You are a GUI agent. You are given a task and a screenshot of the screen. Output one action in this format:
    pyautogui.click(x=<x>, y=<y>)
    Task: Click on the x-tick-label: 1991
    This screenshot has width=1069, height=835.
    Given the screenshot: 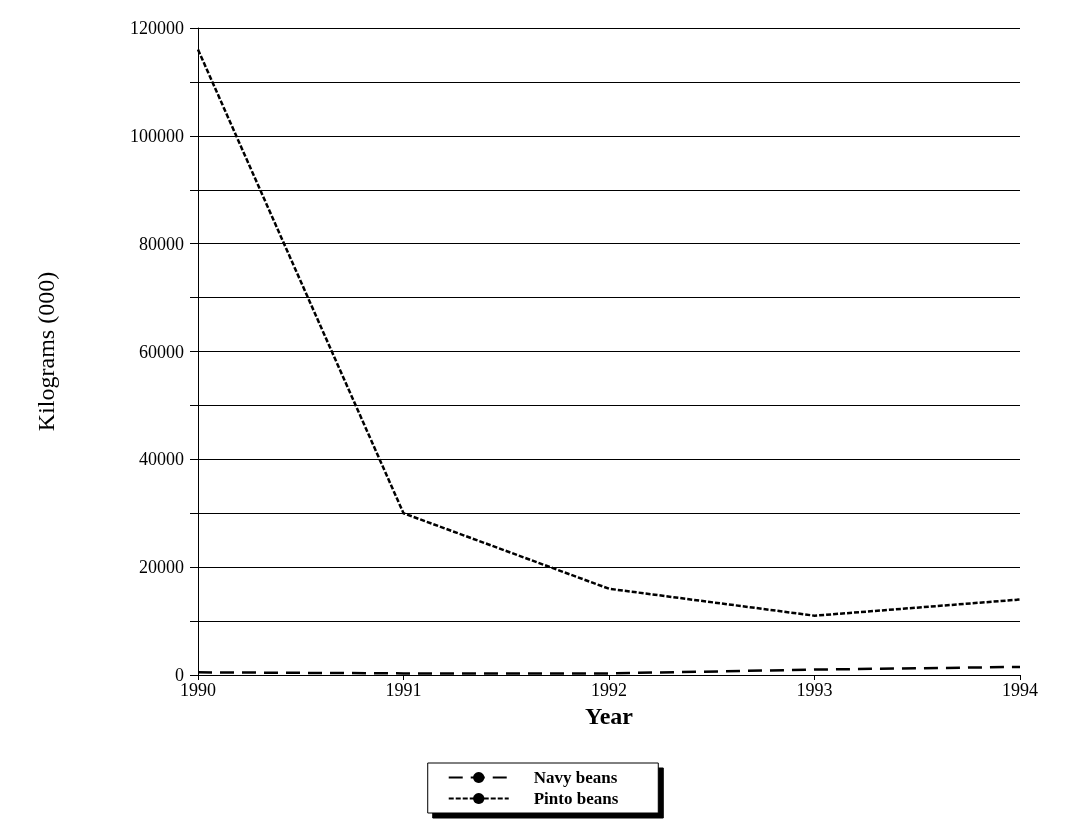 What is the action you would take?
    pyautogui.click(x=403, y=690)
    